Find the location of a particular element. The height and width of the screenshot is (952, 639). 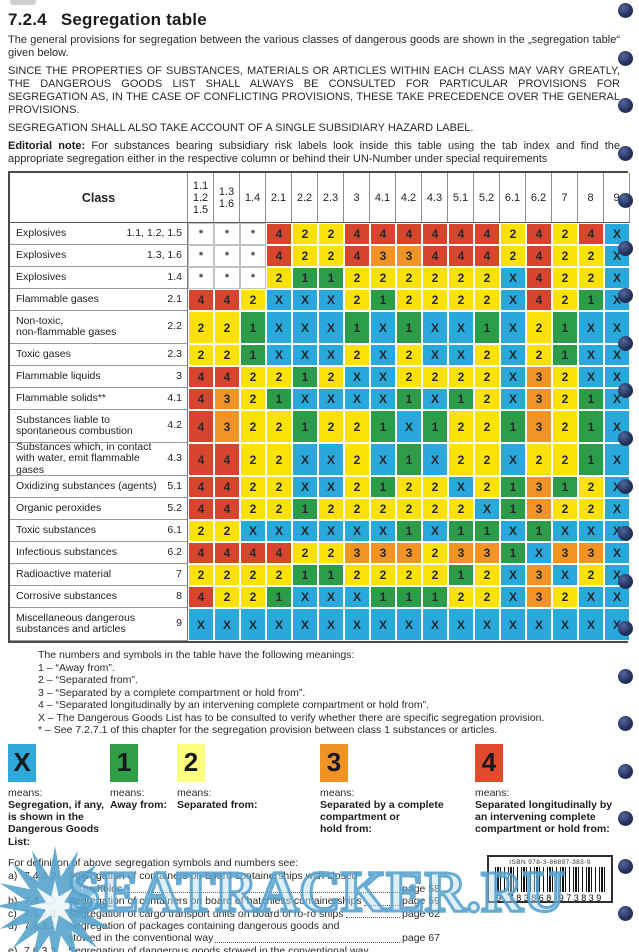

row-class-number: 1.3, 1.6 is located at coordinates (164, 254).